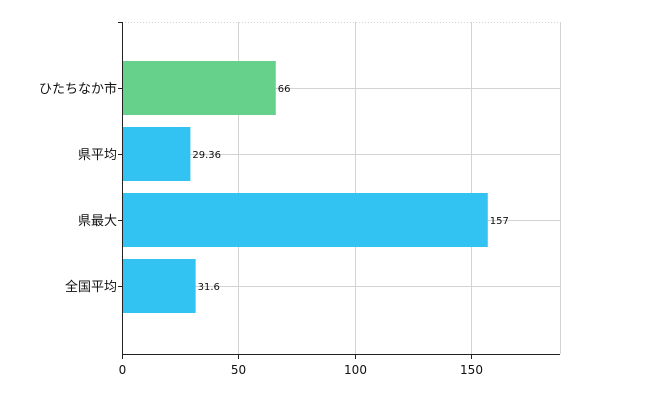 Image resolution: width=650 pixels, height=400 pixels. What do you see at coordinates (238, 370) in the screenshot?
I see `x-tick-label: 50` at bounding box center [238, 370].